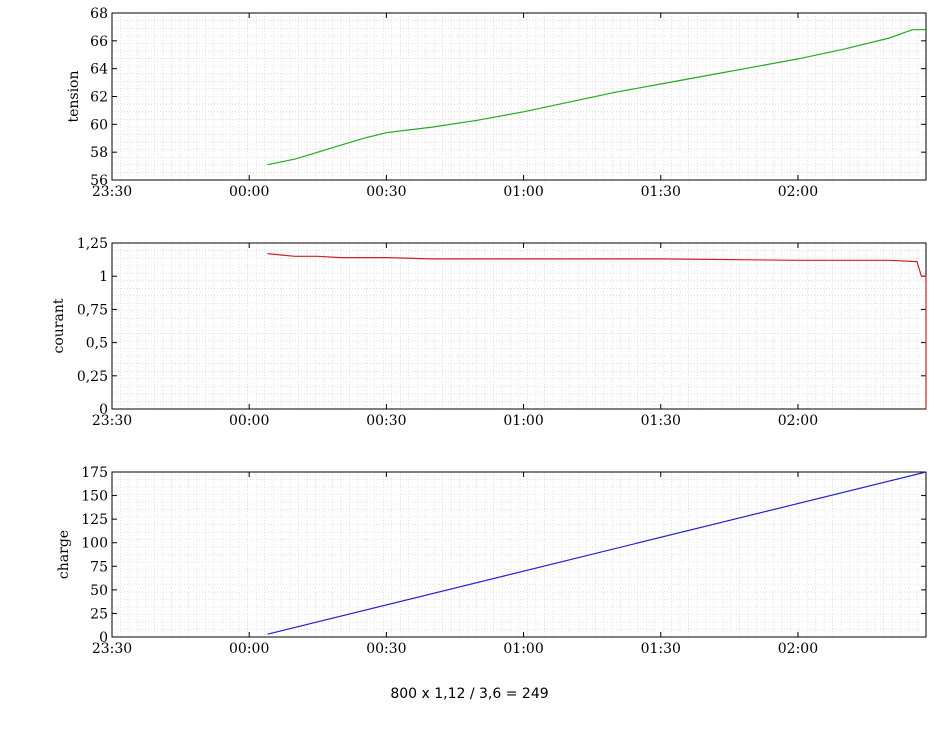  Describe the element at coordinates (92, 244) in the screenshot. I see `y-tick-label: 1,25` at that location.